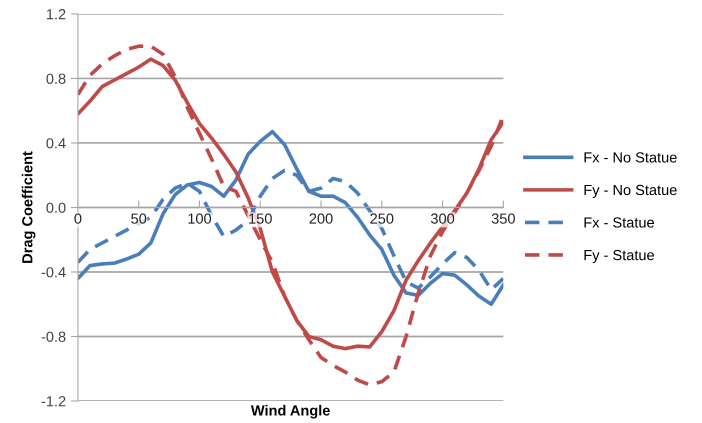  Describe the element at coordinates (619, 222) in the screenshot. I see `legend-label: Fx - Statue` at that location.